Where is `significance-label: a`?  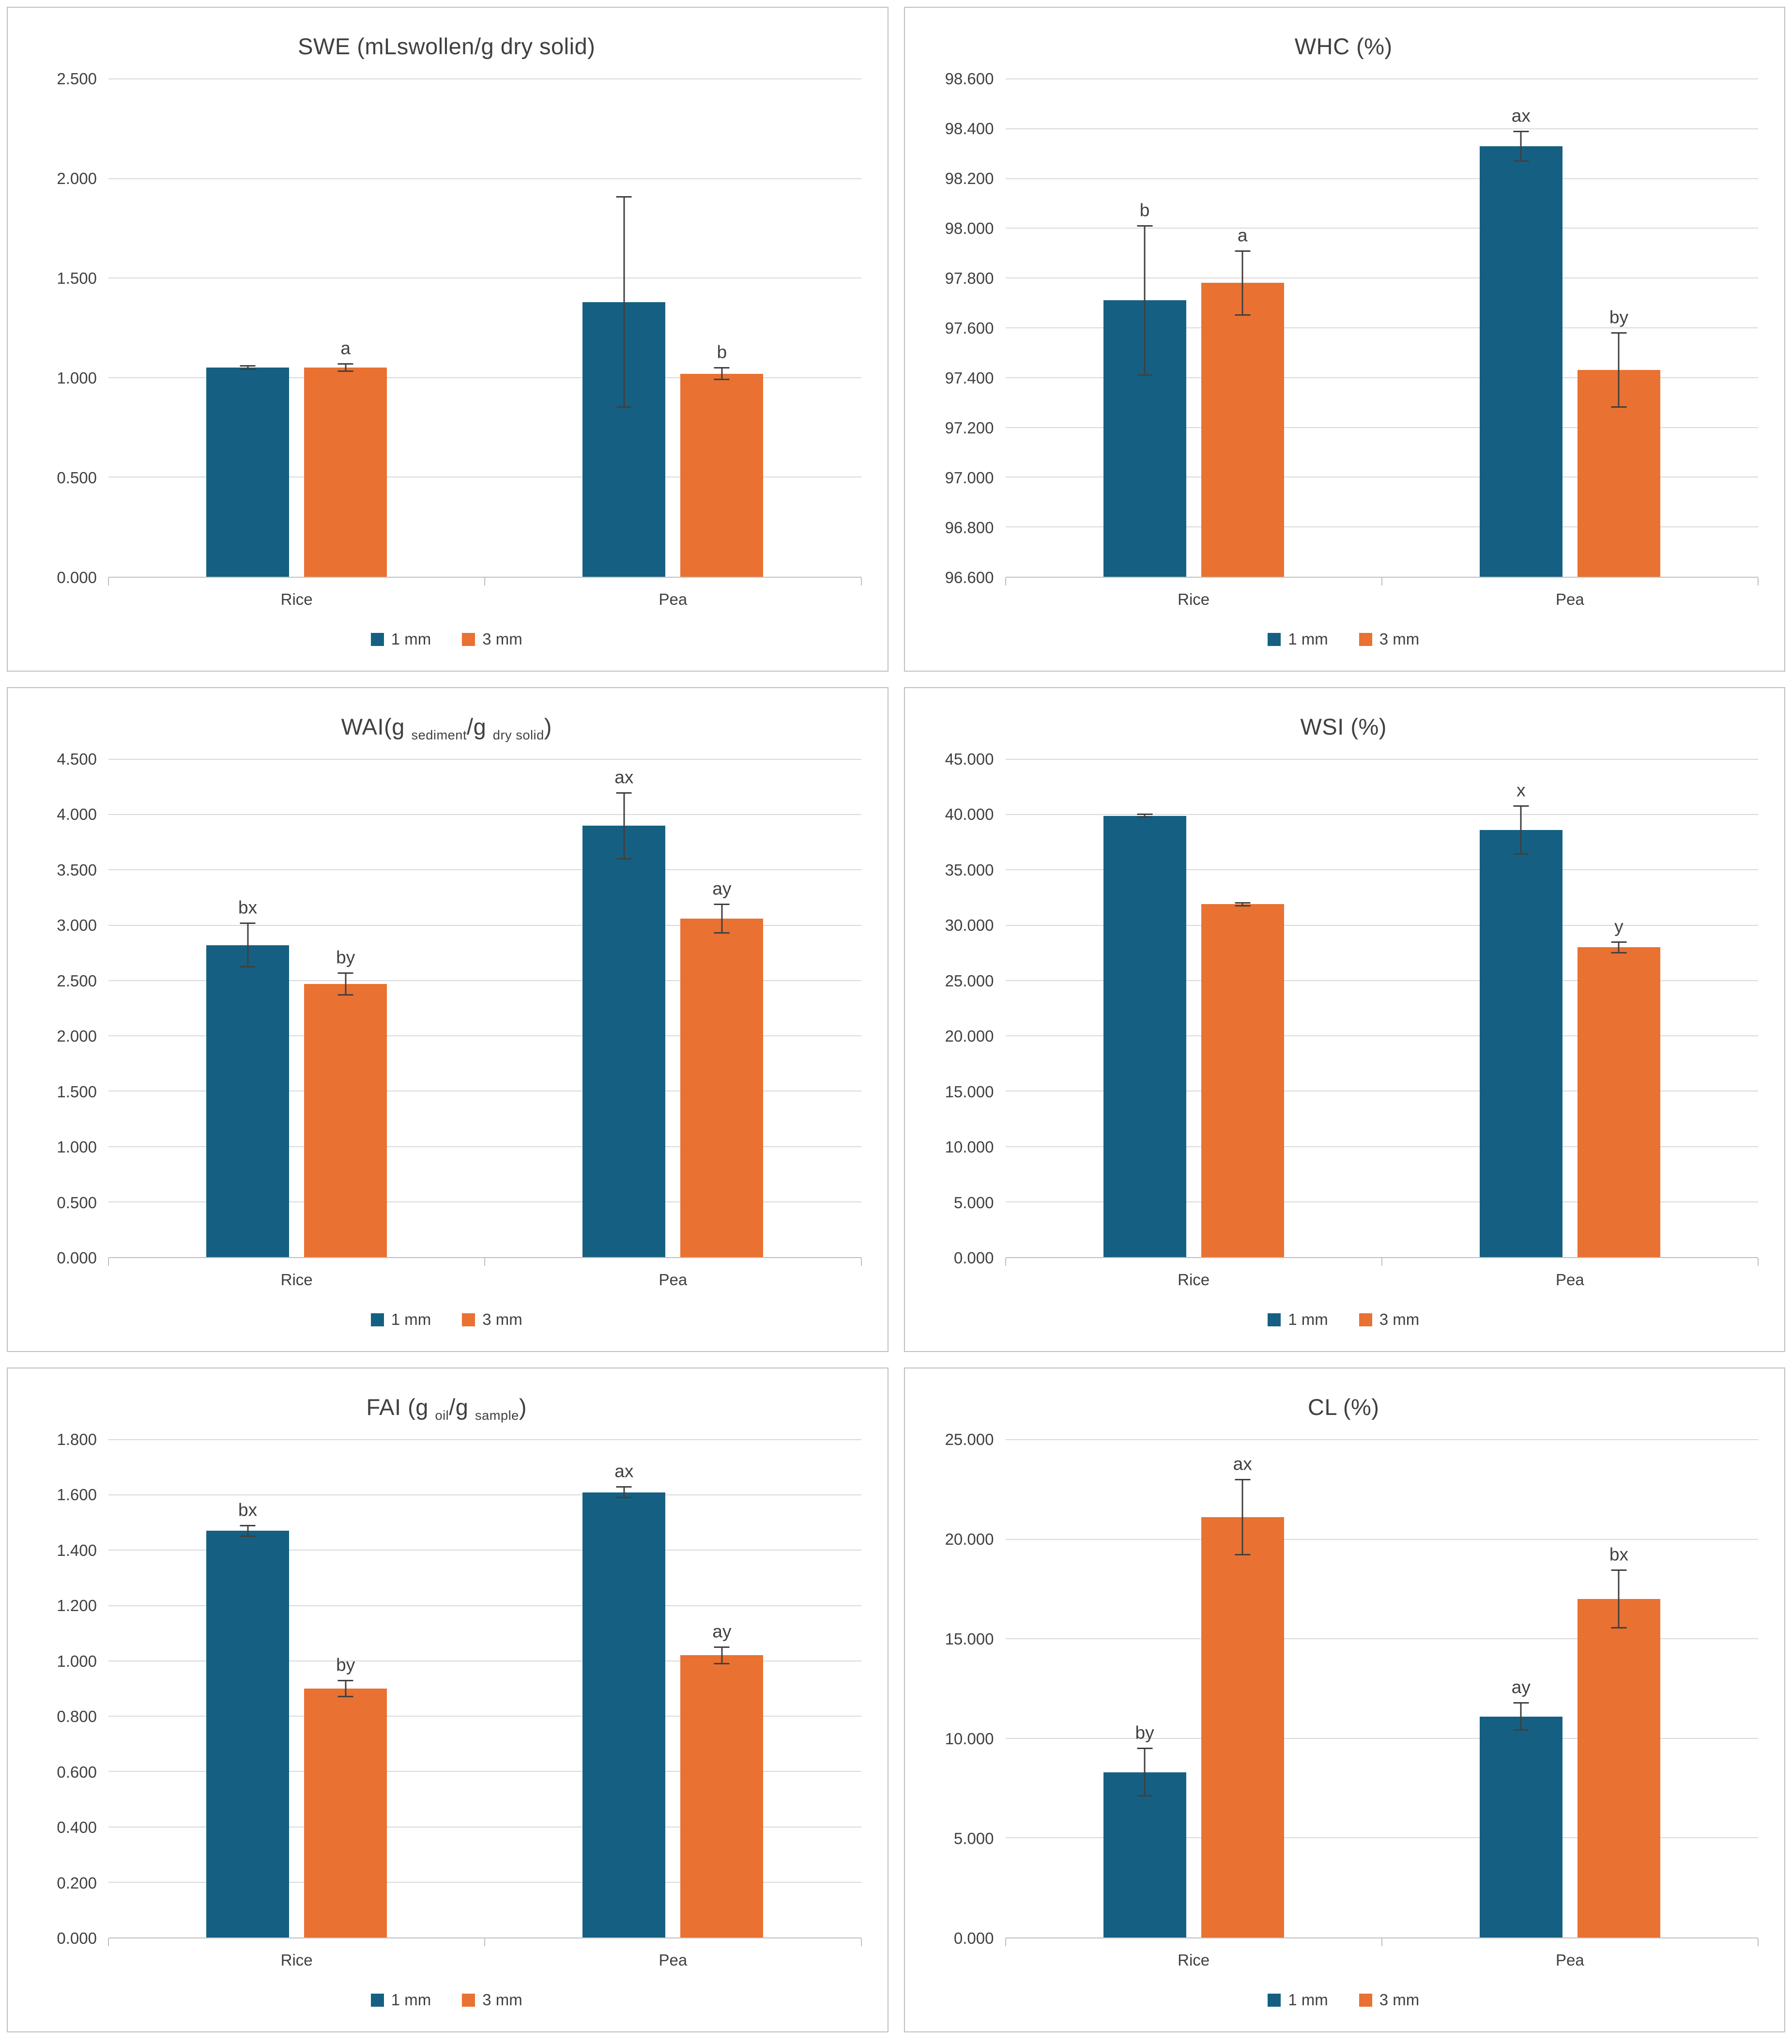 significance-label: a is located at coordinates (1242, 235).